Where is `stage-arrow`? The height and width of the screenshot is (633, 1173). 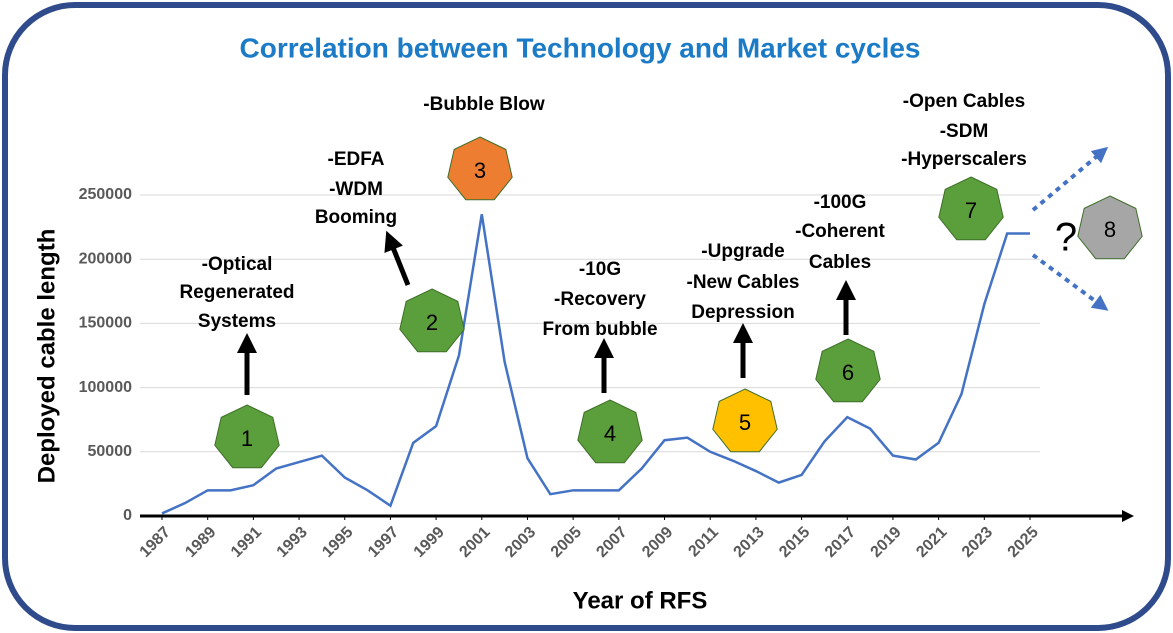 stage-arrow is located at coordinates (397, 258).